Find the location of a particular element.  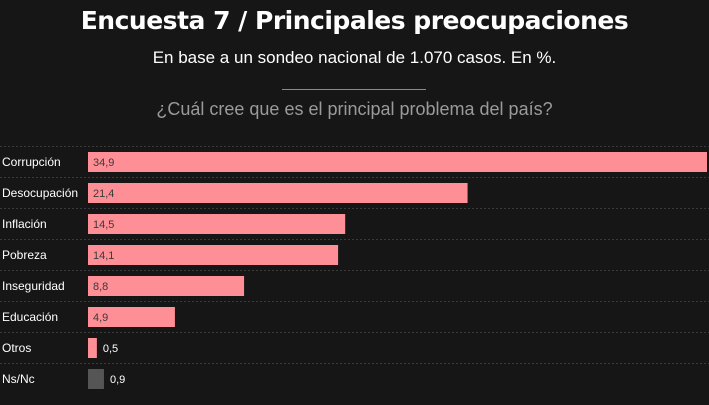

value-label: 4,9 is located at coordinates (100, 318).